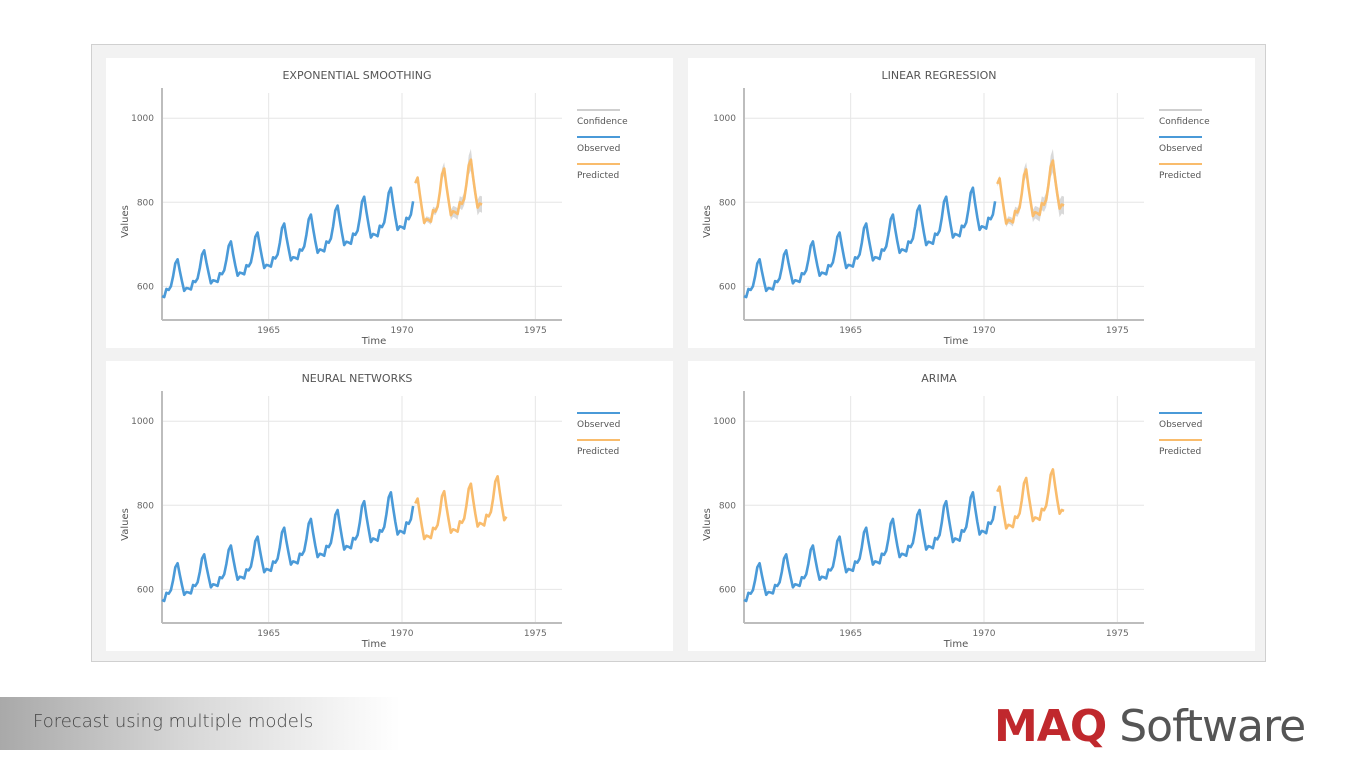 The image size is (1366, 768). What do you see at coordinates (1206, 726) in the screenshot?
I see `logo-suffix: Software` at bounding box center [1206, 726].